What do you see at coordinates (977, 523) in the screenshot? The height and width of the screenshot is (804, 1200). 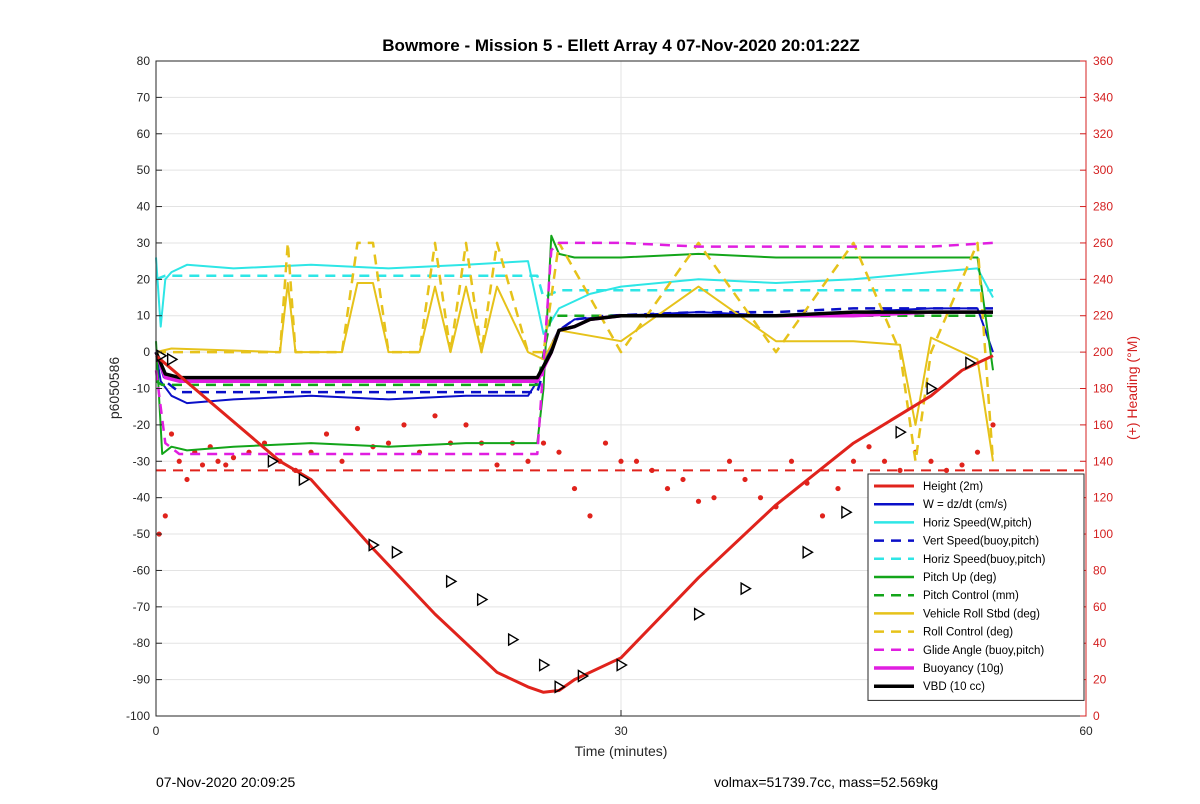 I see `legend-label: Horiz Speed(W,pitch)` at bounding box center [977, 523].